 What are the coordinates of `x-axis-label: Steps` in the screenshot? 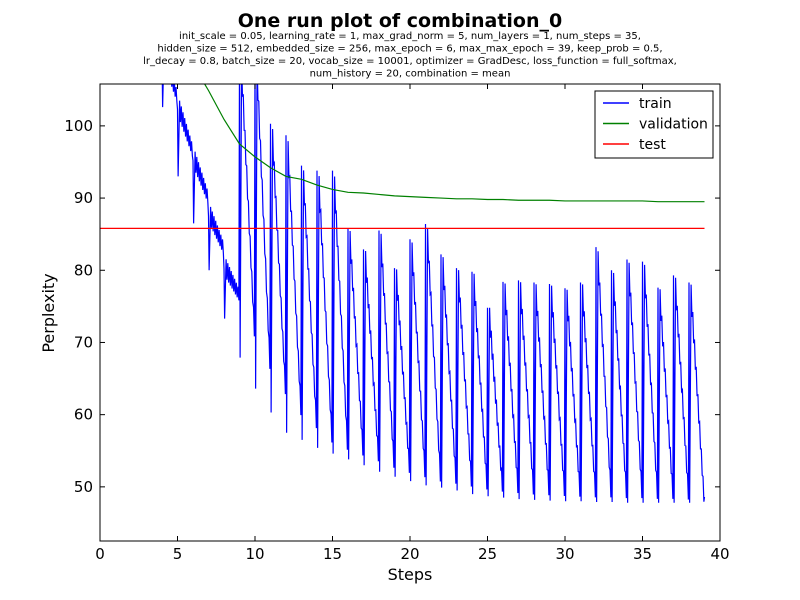 It's located at (410, 574).